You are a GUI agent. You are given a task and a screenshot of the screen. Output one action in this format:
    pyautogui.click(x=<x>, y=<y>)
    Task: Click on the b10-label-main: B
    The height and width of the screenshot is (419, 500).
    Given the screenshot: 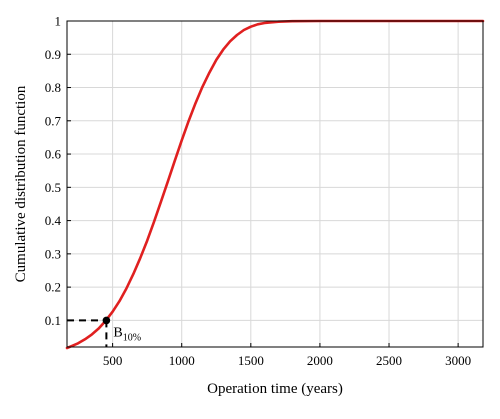 What is the action you would take?
    pyautogui.click(x=117, y=332)
    